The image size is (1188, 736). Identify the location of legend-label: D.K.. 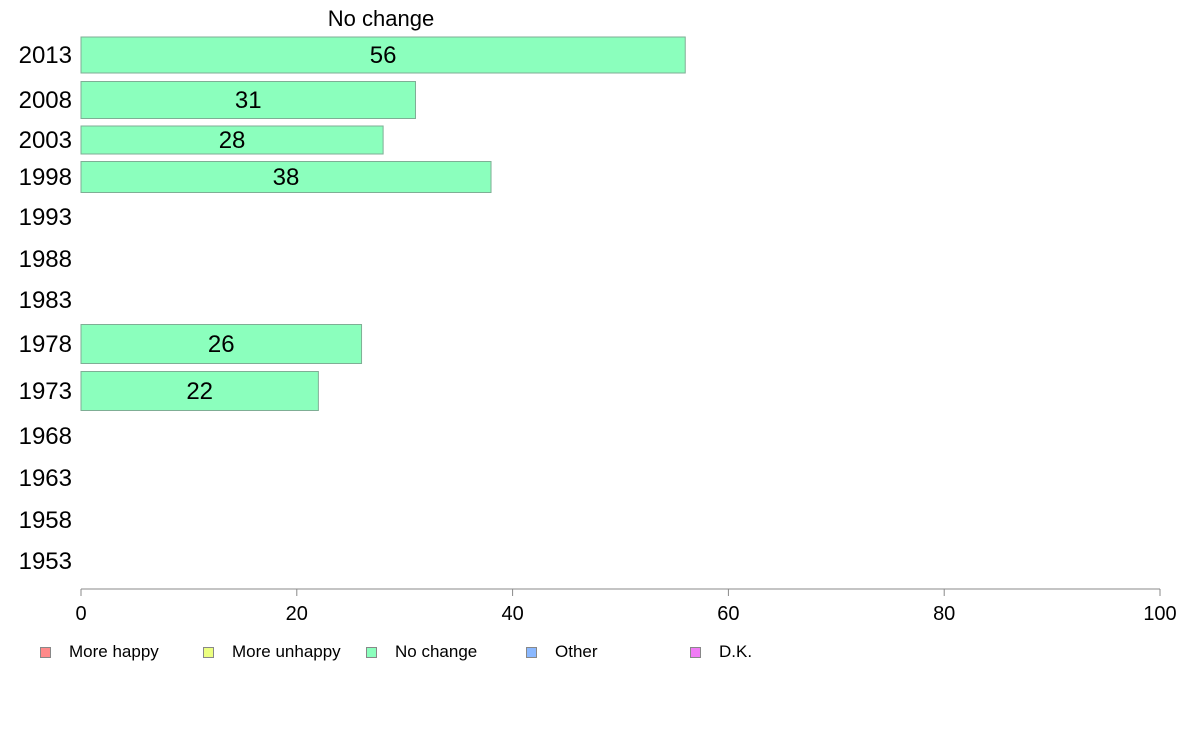
(736, 651).